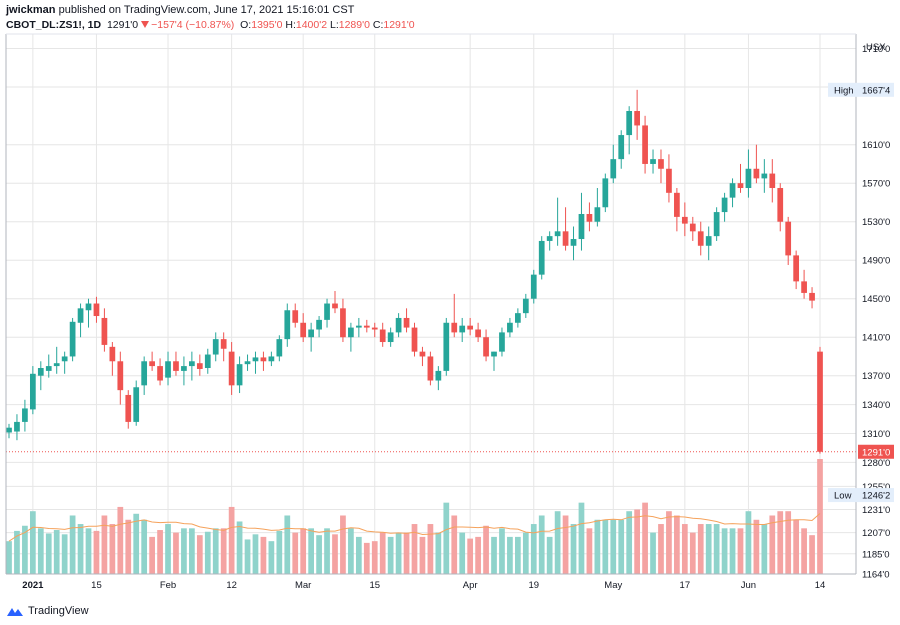 The image size is (900, 625). Describe the element at coordinates (374, 585) in the screenshot. I see `x-tick-label: 15` at that location.